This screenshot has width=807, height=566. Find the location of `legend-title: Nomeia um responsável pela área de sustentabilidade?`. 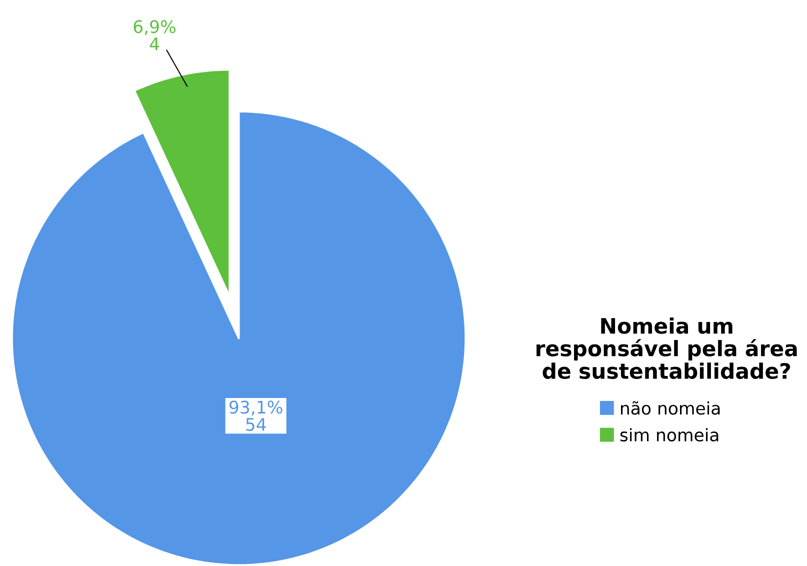

legend-title: Nomeia um responsável pela área de sustentabilidade? is located at coordinates (666, 348).